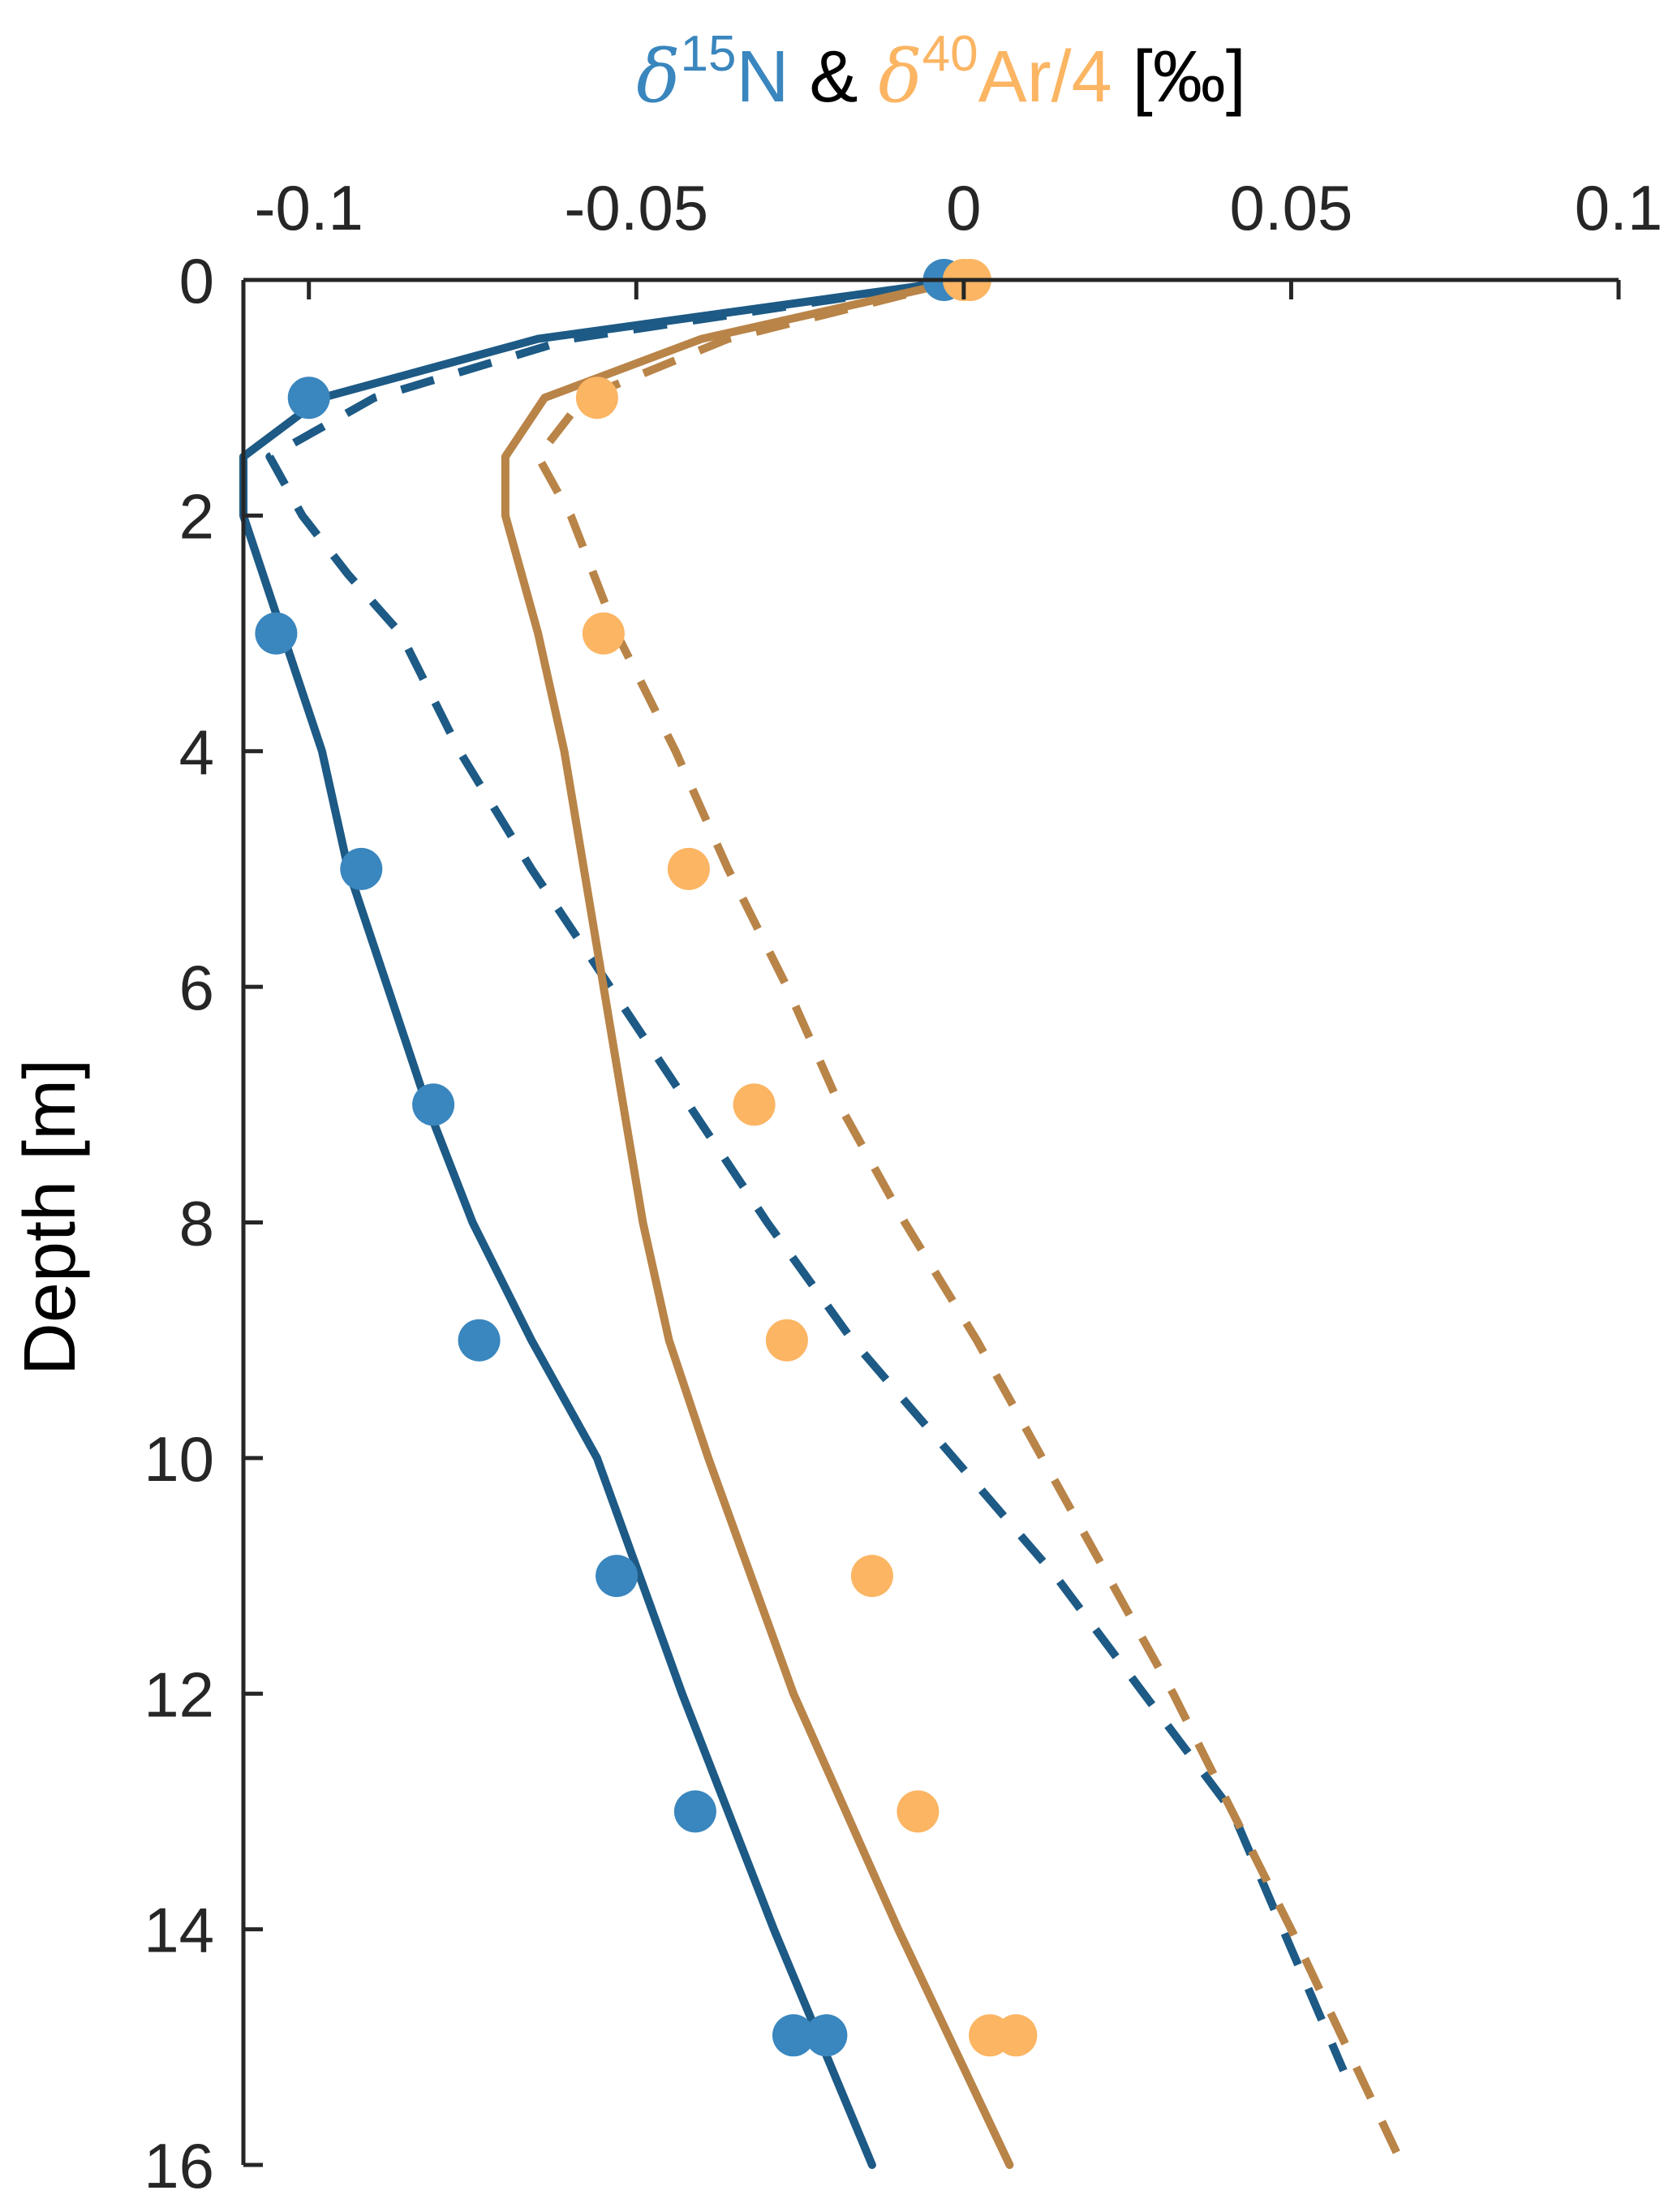 Image resolution: width=1677 pixels, height=2212 pixels. Describe the element at coordinates (708, 54) in the screenshot. I see `title-n-superscript: 15` at that location.